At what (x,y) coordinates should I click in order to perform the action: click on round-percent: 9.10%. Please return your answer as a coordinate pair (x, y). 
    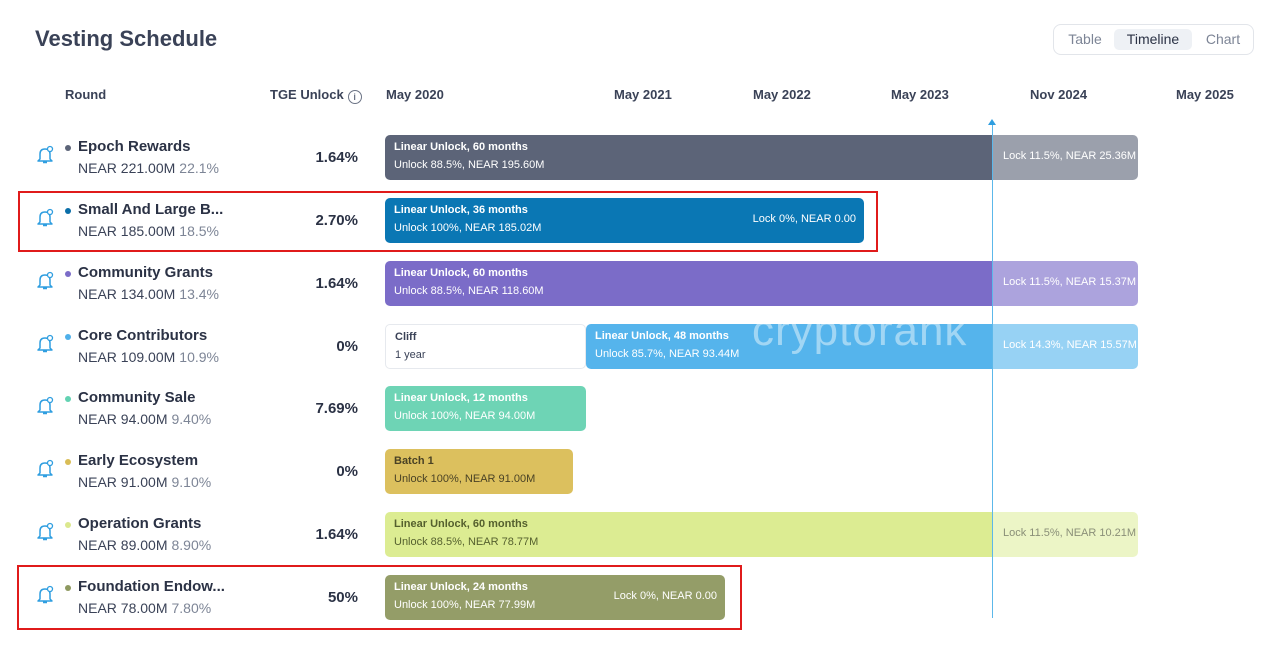
    Looking at the image, I should click on (191, 482).